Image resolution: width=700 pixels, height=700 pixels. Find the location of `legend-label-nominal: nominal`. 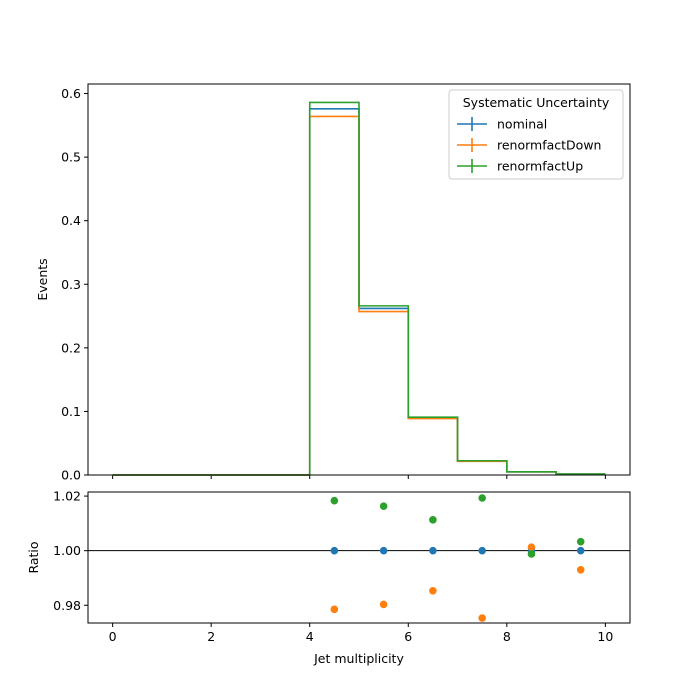

legend-label-nominal: nominal is located at coordinates (522, 124).